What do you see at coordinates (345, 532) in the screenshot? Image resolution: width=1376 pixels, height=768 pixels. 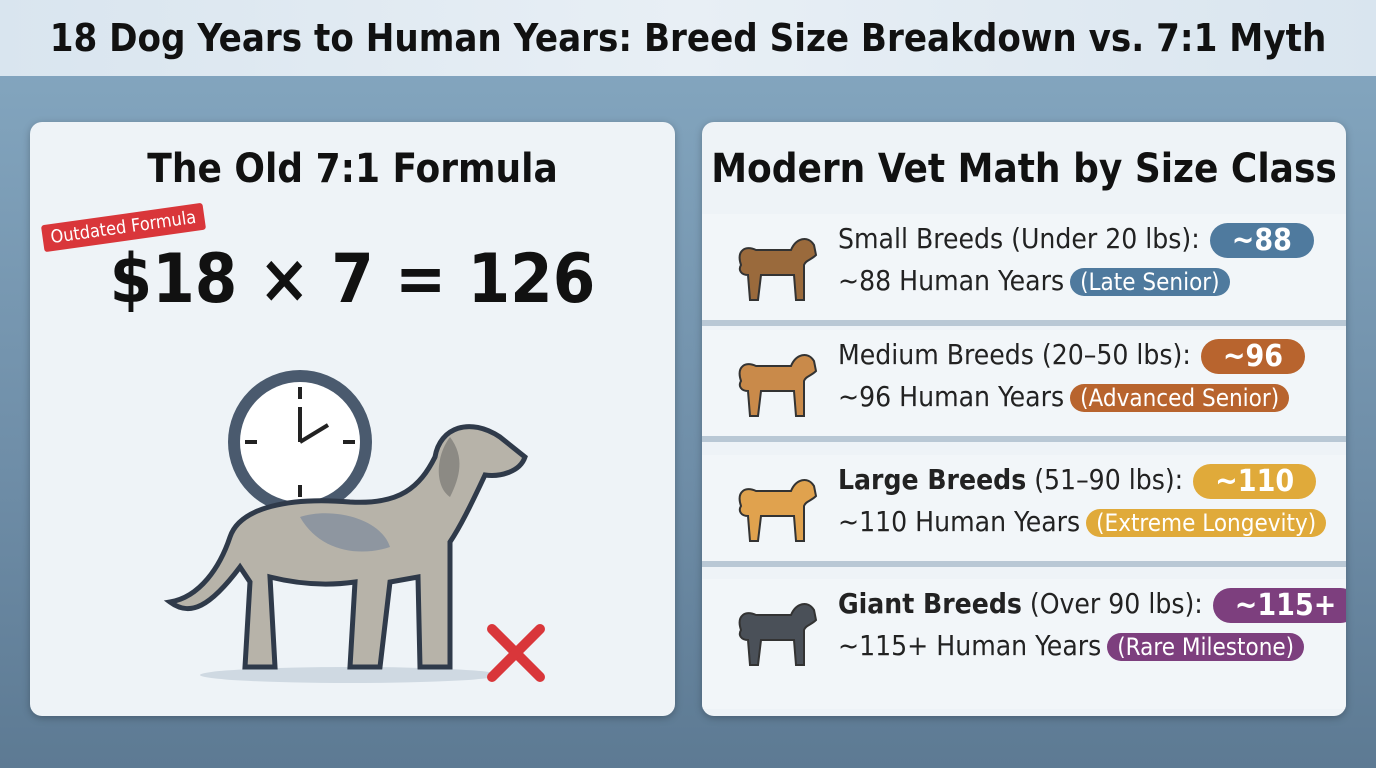 I see `dog-patch` at bounding box center [345, 532].